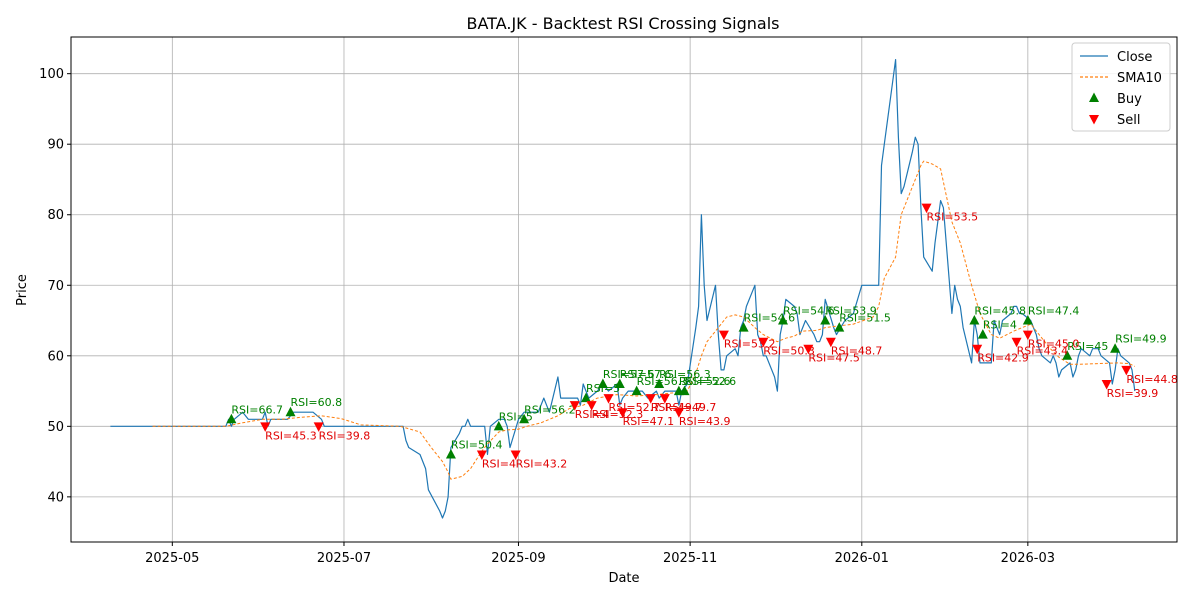 The width and height of the screenshot is (1200, 600). What do you see at coordinates (344, 558) in the screenshot?
I see `x-tick-label: 2025-07` at bounding box center [344, 558].